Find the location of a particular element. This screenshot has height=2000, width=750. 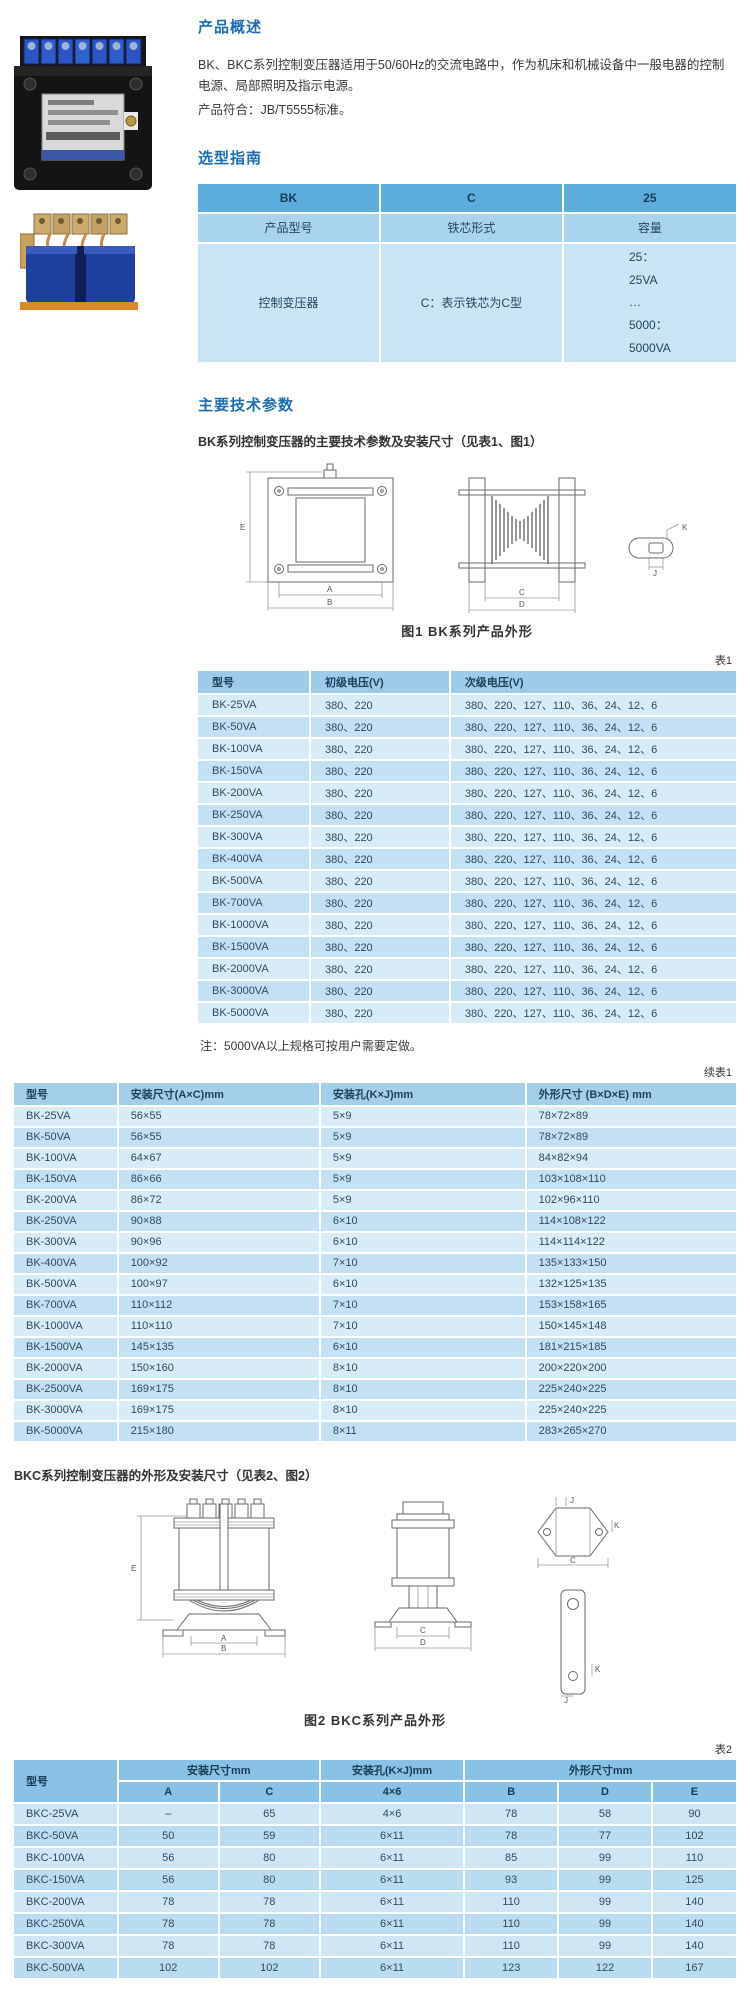

table-cell: C is located at coordinates (472, 198).